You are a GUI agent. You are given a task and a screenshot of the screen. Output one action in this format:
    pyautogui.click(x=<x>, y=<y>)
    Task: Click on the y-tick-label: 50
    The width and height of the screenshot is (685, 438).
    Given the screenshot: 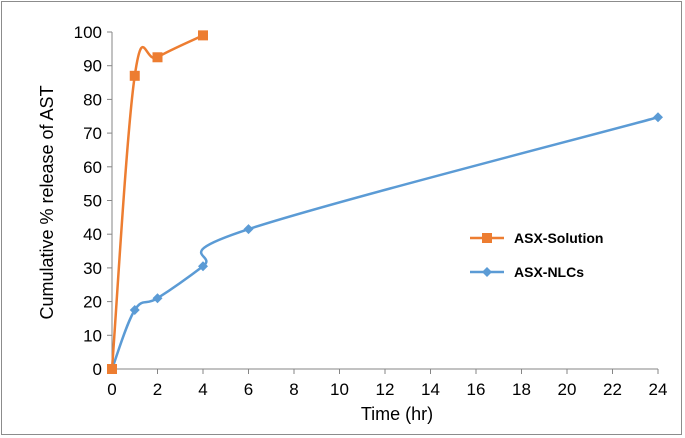 What is the action you would take?
    pyautogui.click(x=92, y=201)
    